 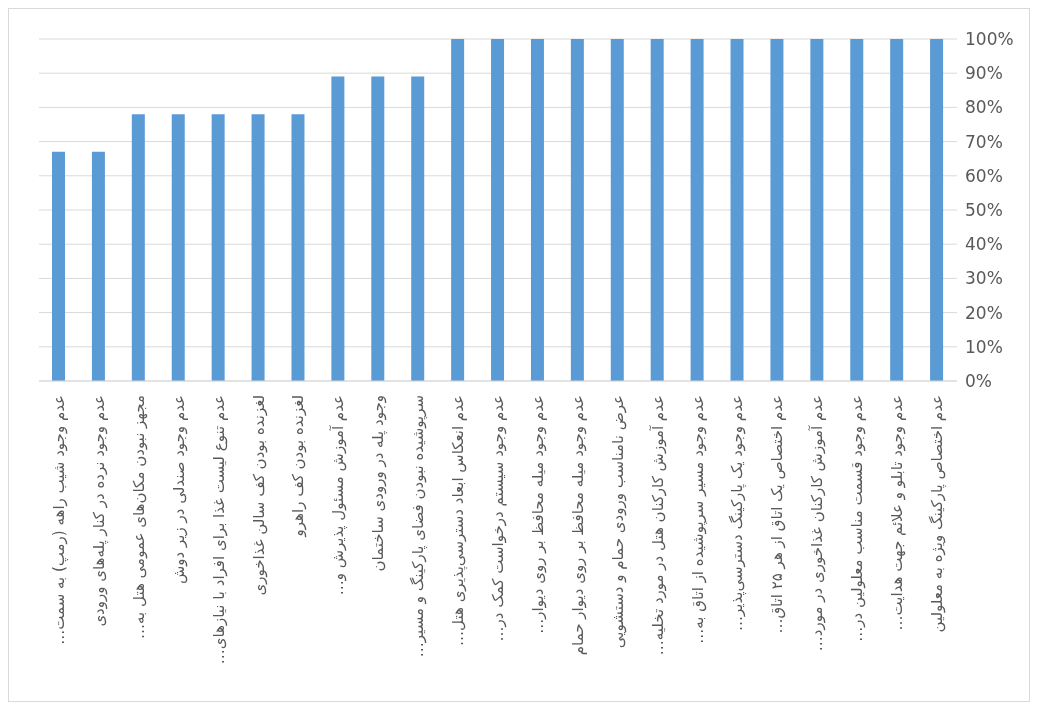 What do you see at coordinates (577, 525) in the screenshot?
I see `x-tick-label: عدم وجود میله محافظ بر روی دیوار حمام` at bounding box center [577, 525].